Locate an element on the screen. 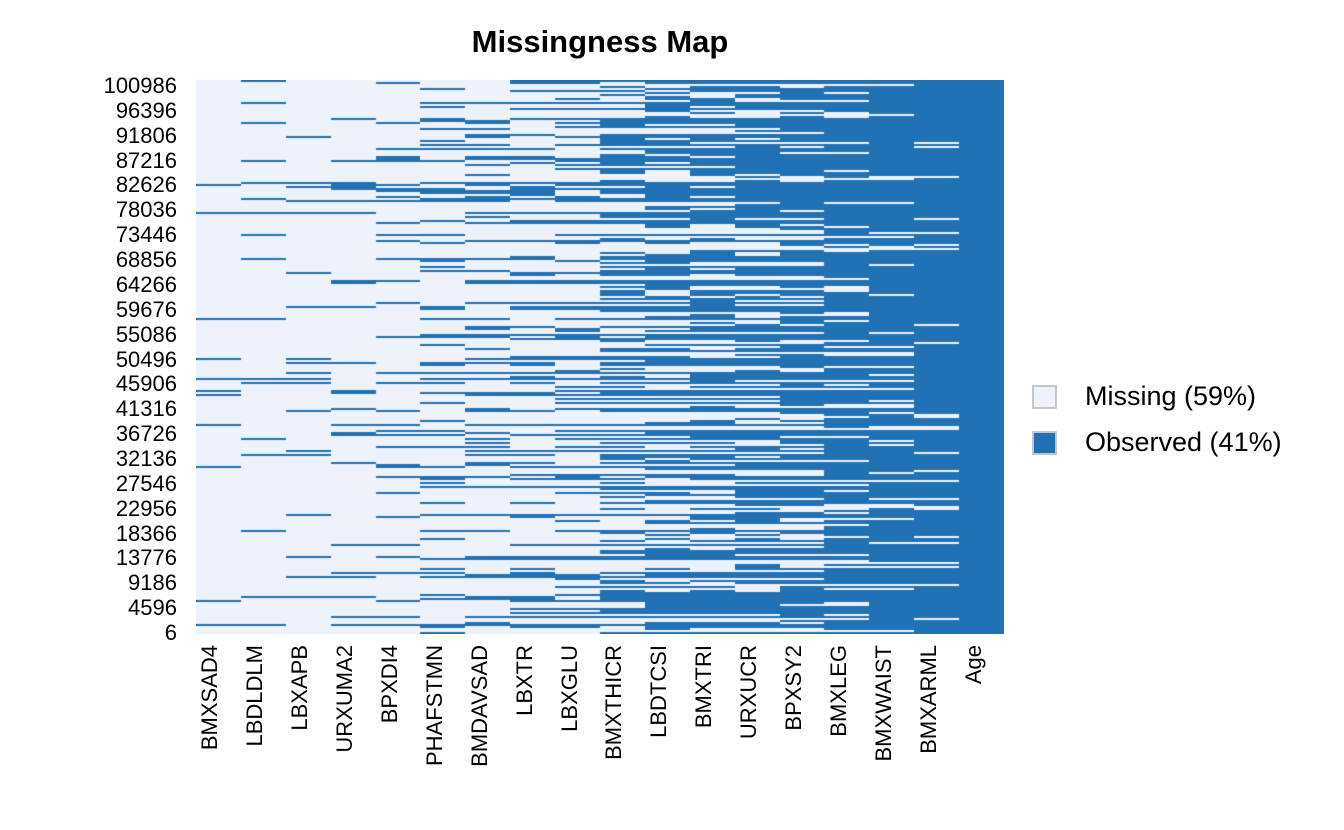 This screenshot has height=830, width=1344. legend-label-missing: Missing (59%) is located at coordinates (1171, 396).